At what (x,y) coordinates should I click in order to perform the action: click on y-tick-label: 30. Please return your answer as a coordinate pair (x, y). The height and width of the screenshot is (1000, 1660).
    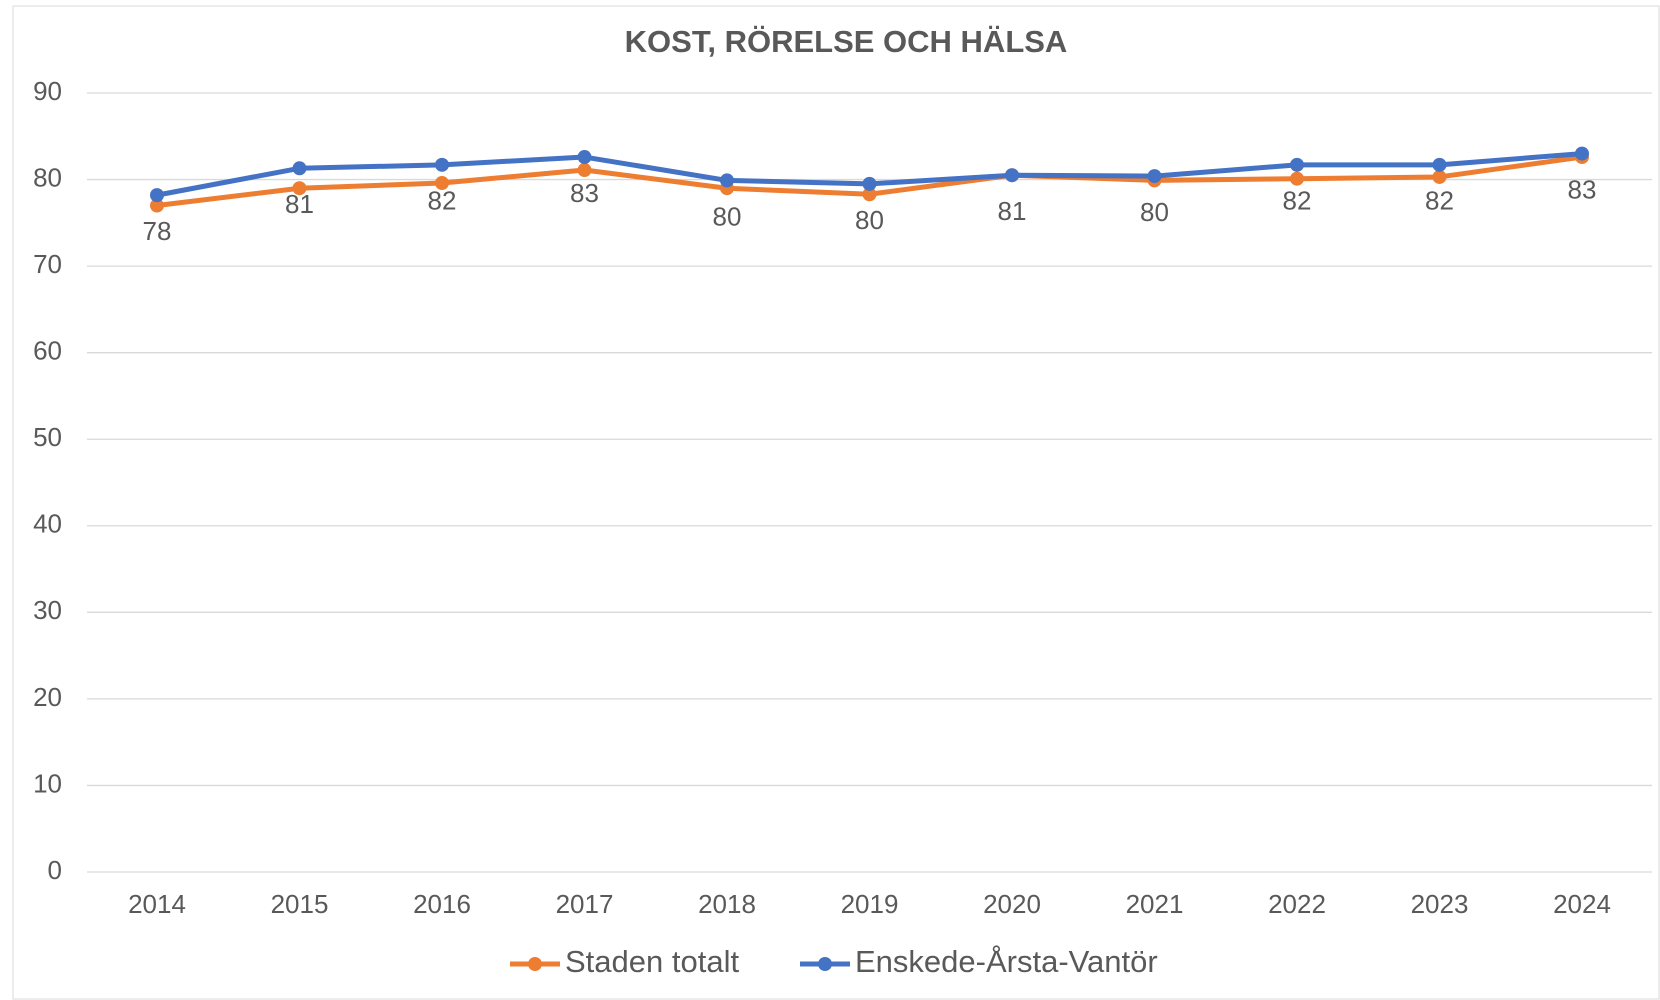
    Looking at the image, I should click on (47, 610).